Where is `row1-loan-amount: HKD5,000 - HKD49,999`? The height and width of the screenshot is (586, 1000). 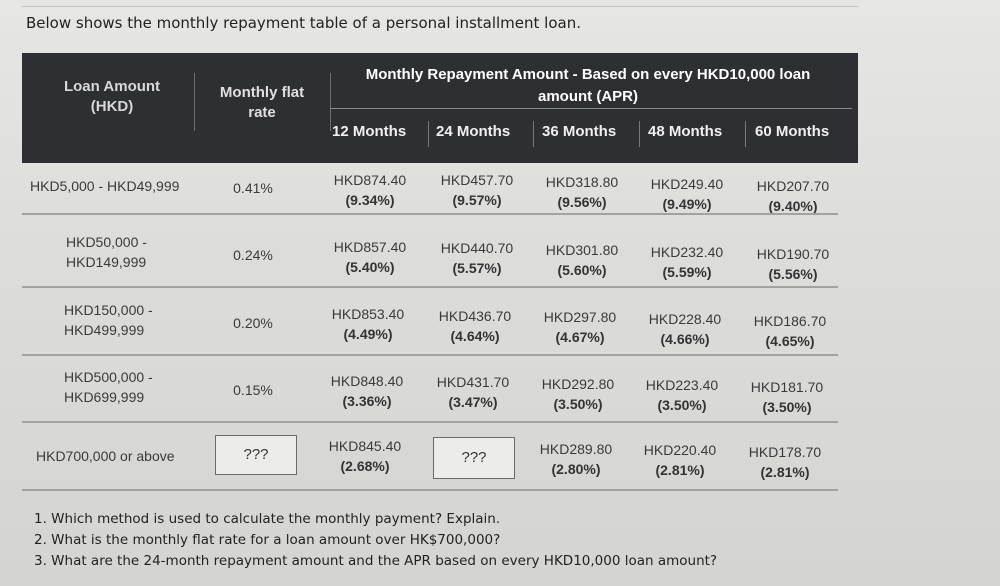 row1-loan-amount: HKD5,000 - HKD49,999 is located at coordinates (104, 186).